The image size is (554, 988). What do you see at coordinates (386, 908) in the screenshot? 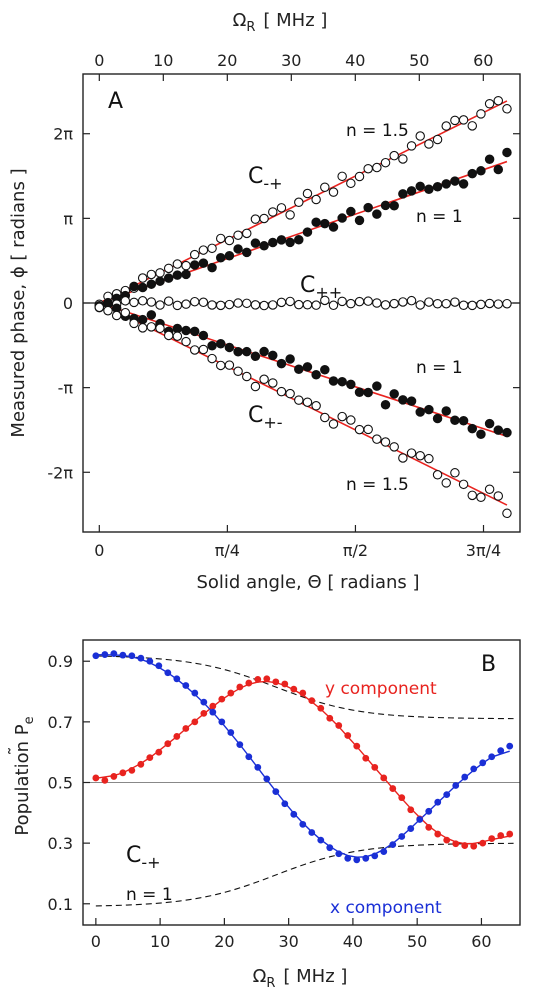
I see `label-x-component: x component` at bounding box center [386, 908].